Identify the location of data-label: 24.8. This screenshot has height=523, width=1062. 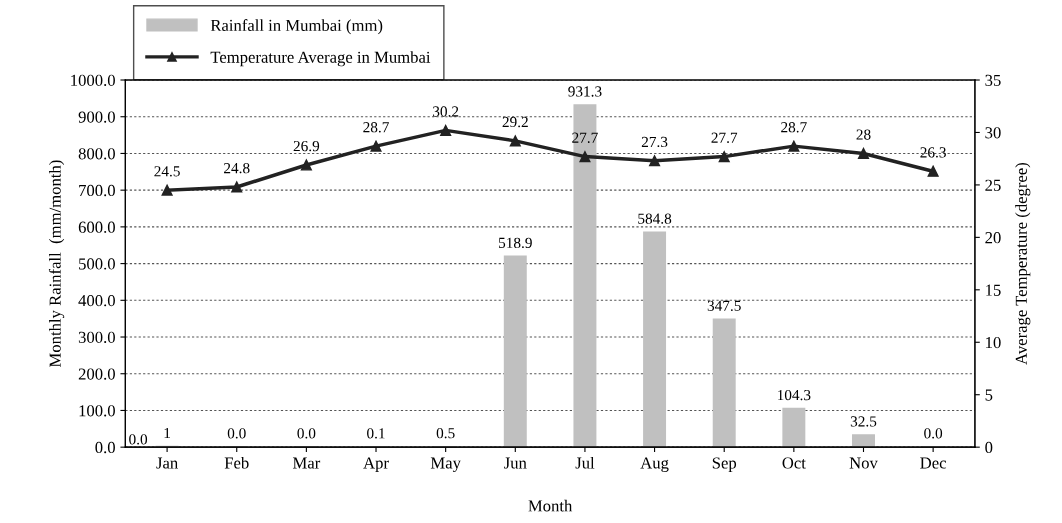
(237, 168).